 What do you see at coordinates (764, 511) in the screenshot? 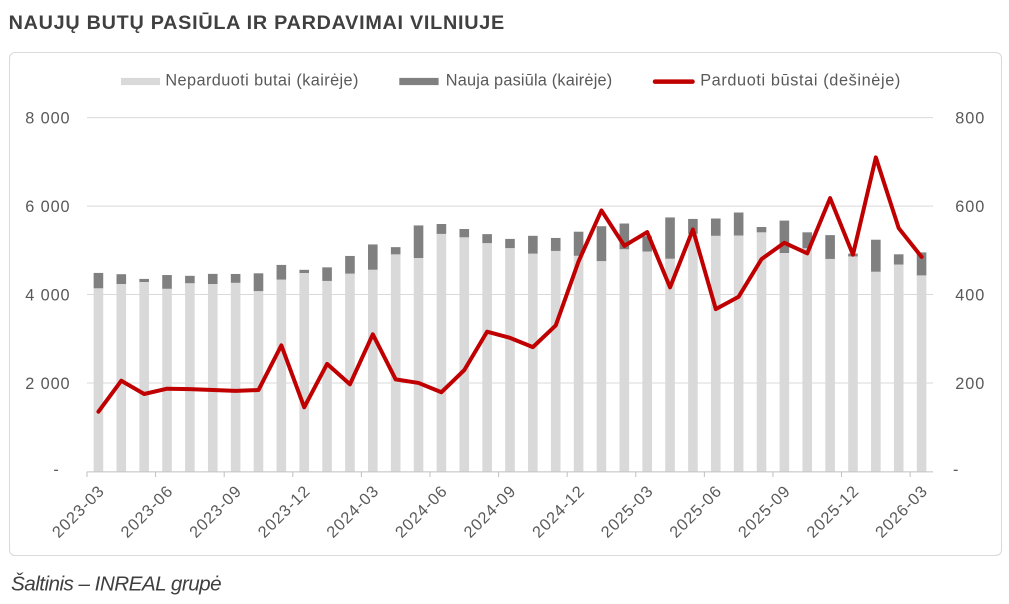
I see `svg-text: 2025-09` at bounding box center [764, 511].